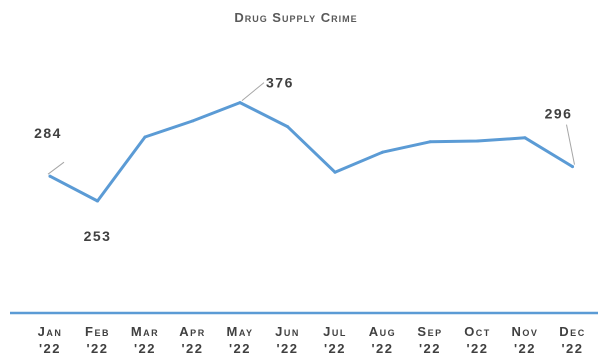  I want to click on x-tick-jul: Jul '22, so click(335, 340).